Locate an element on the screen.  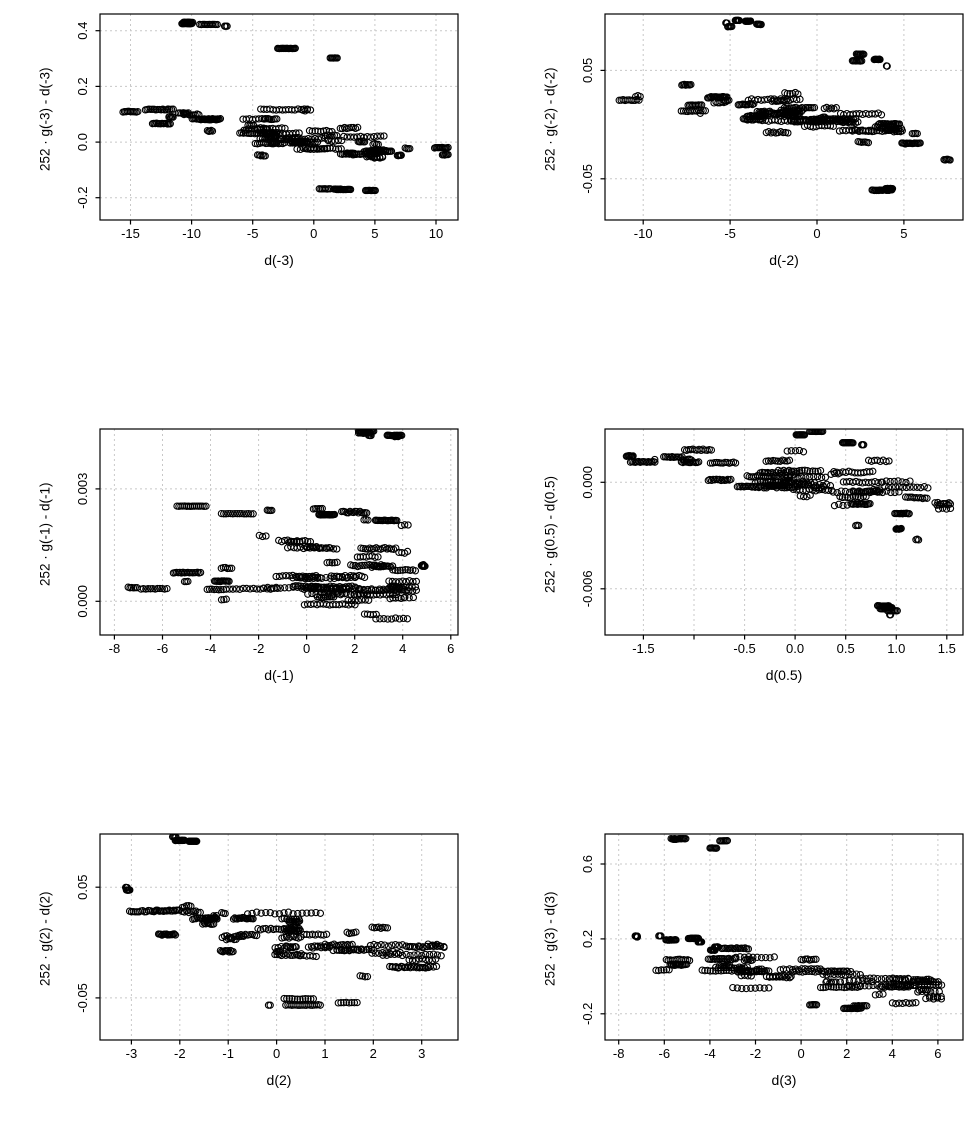
plot-column: -1.5 -0.5 0.0 0.5 1.0 1.5 -0.006 0.000 d(0.5) is located at coordinates (768, 553).